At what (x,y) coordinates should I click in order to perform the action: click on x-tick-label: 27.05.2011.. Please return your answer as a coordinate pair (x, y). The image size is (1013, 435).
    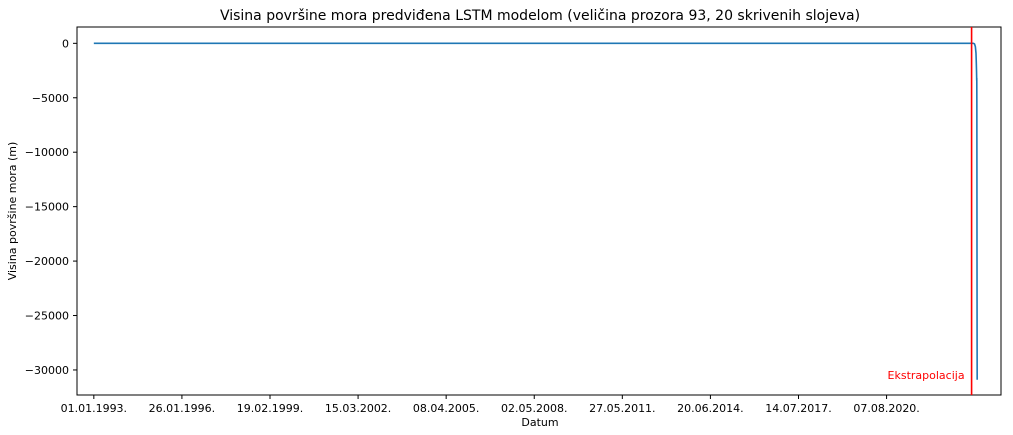
    Looking at the image, I should click on (622, 408).